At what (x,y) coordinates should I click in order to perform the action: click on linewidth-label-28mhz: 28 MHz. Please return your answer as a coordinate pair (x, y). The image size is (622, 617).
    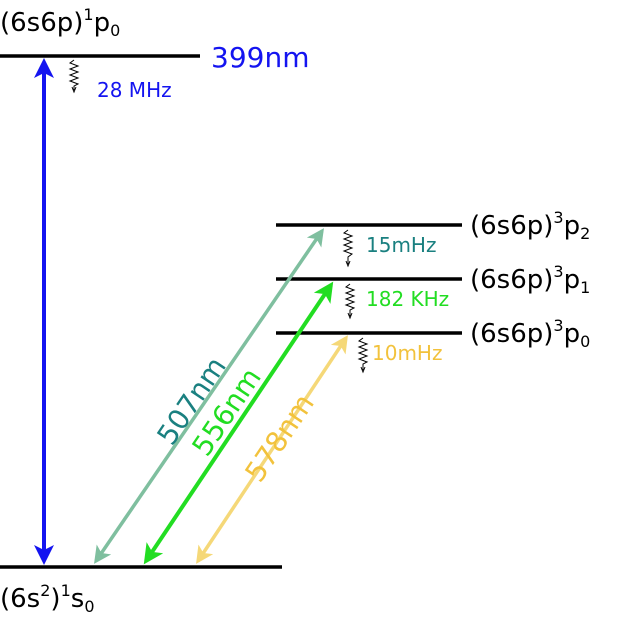
    Looking at the image, I should click on (134, 90).